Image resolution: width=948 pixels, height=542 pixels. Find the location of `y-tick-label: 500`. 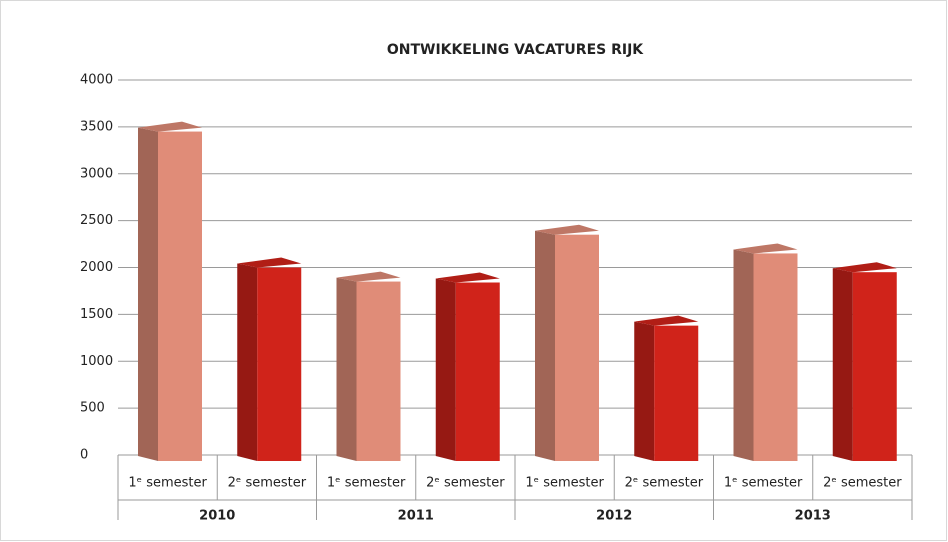

y-tick-label: 500 is located at coordinates (92, 408).